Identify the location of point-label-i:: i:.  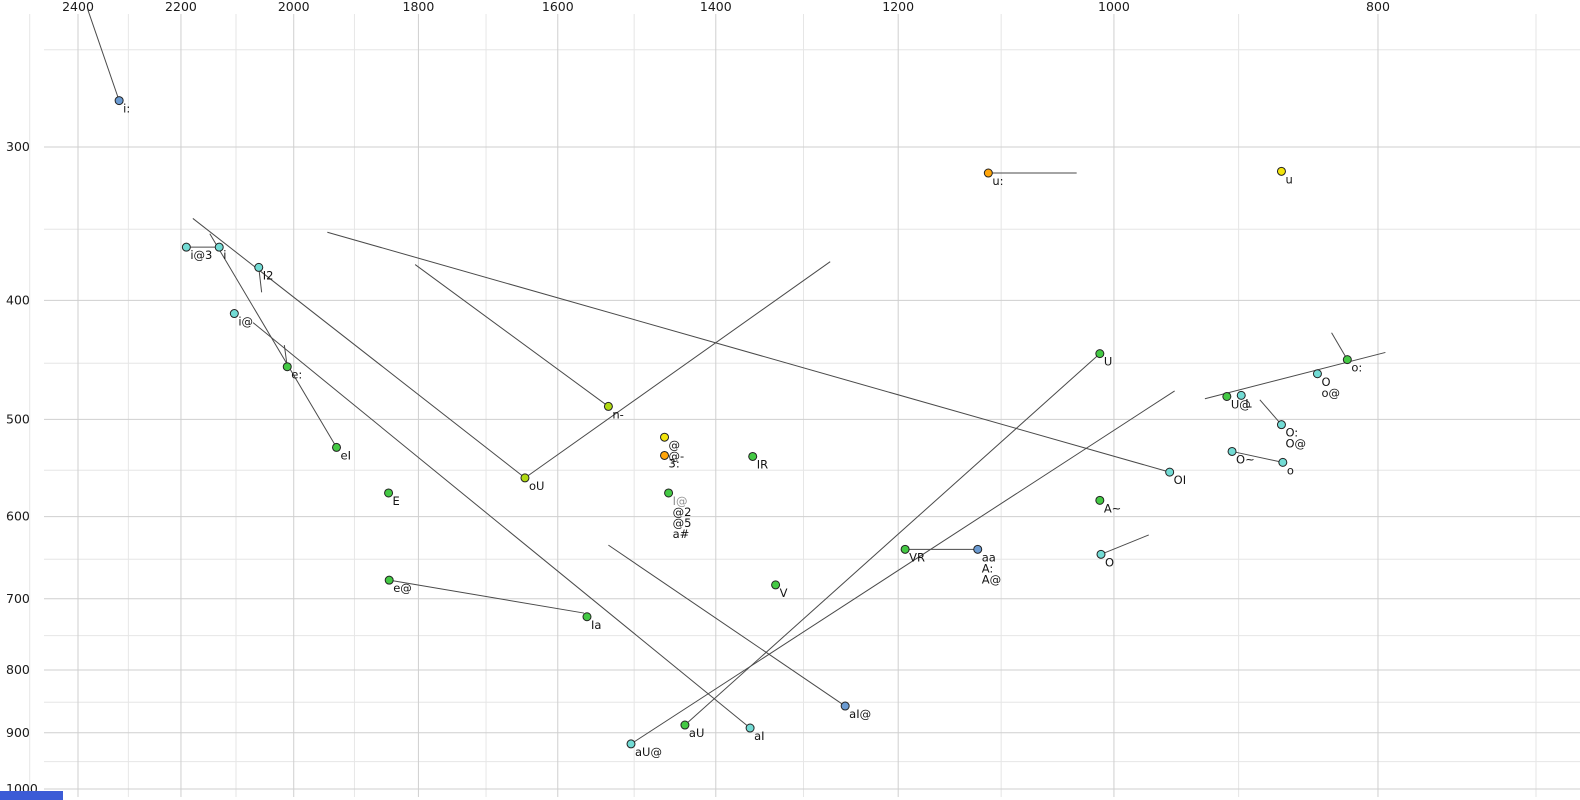
(126, 109).